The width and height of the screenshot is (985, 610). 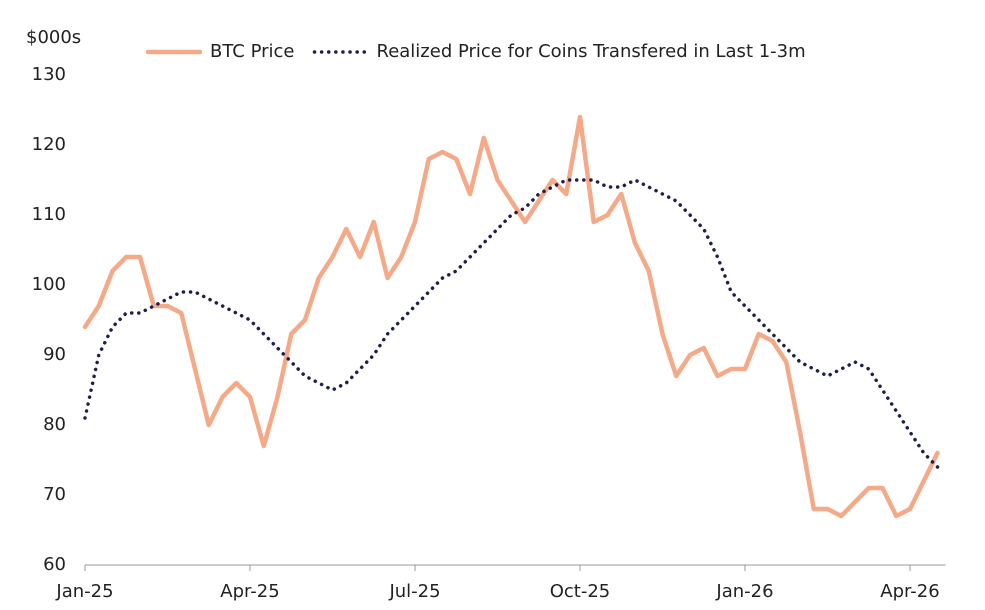 I want to click on x-tick-label: Apr-25, so click(x=249, y=591).